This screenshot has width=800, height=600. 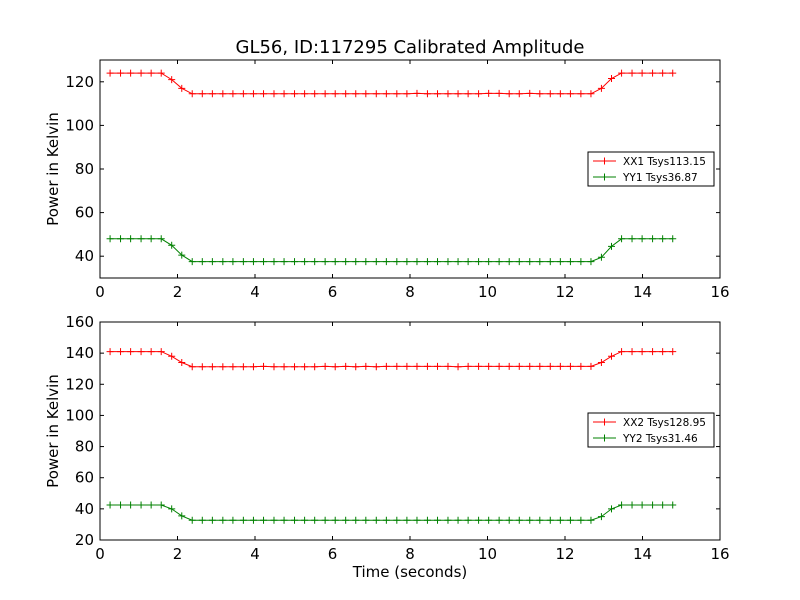 What do you see at coordinates (664, 423) in the screenshot?
I see `legend-label: XX2 Tsys128.95` at bounding box center [664, 423].